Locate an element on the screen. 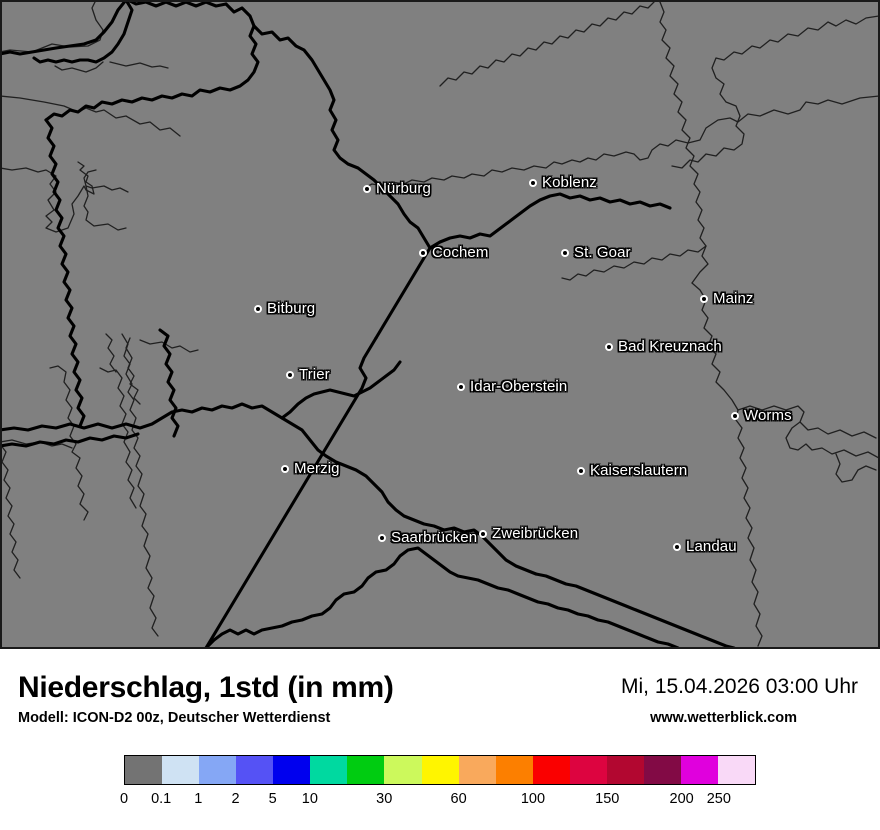 The height and width of the screenshot is (830, 880). city-label: Bitburg is located at coordinates (291, 308).